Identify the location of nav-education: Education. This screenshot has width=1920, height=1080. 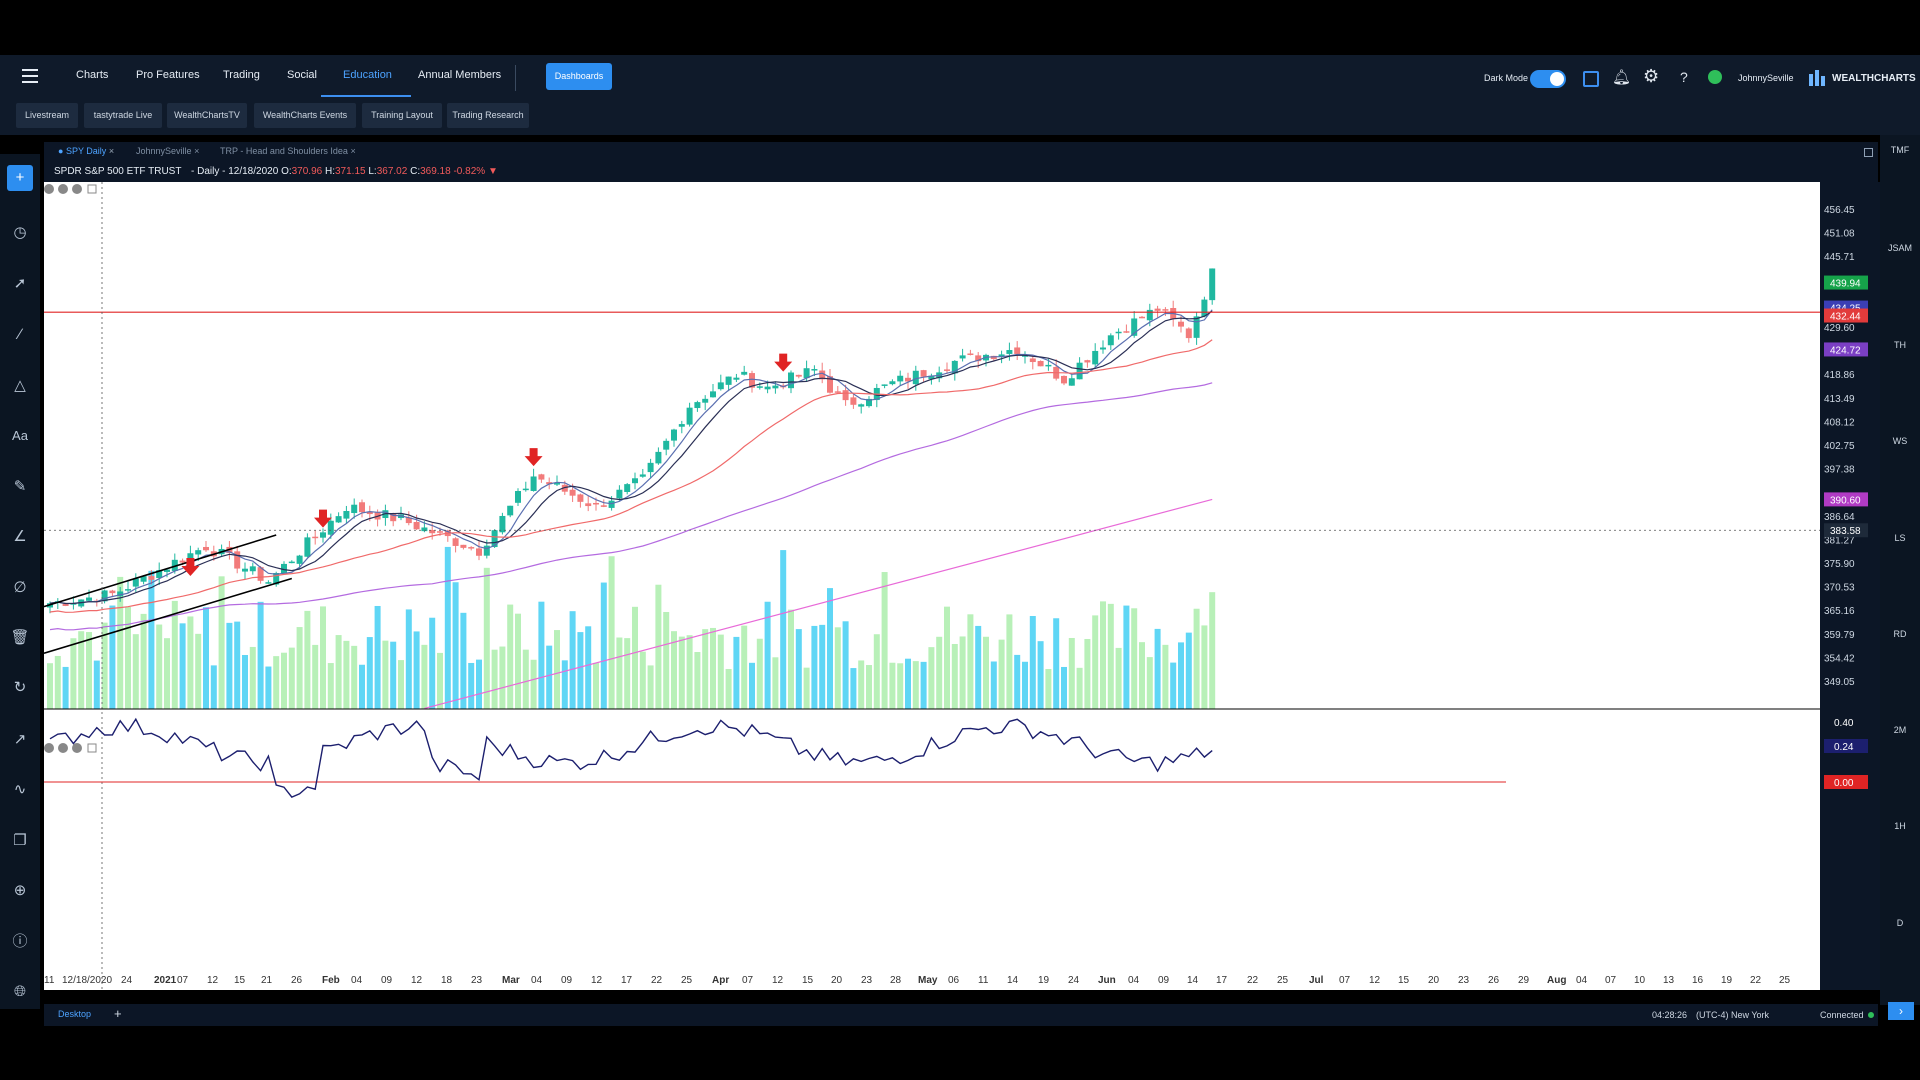
(367, 75).